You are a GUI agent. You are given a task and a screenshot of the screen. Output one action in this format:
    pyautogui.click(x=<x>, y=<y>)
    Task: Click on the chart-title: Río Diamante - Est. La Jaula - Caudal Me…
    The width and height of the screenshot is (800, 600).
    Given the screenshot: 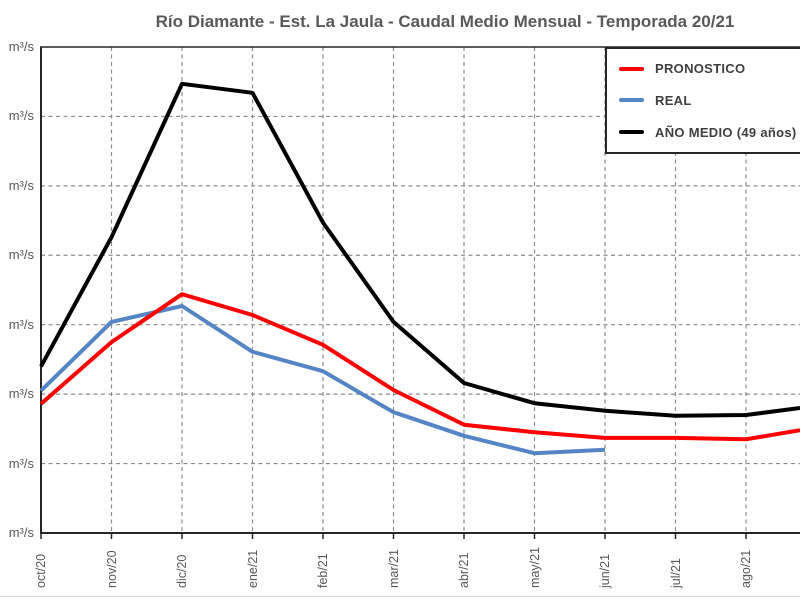 What is the action you would take?
    pyautogui.click(x=445, y=21)
    